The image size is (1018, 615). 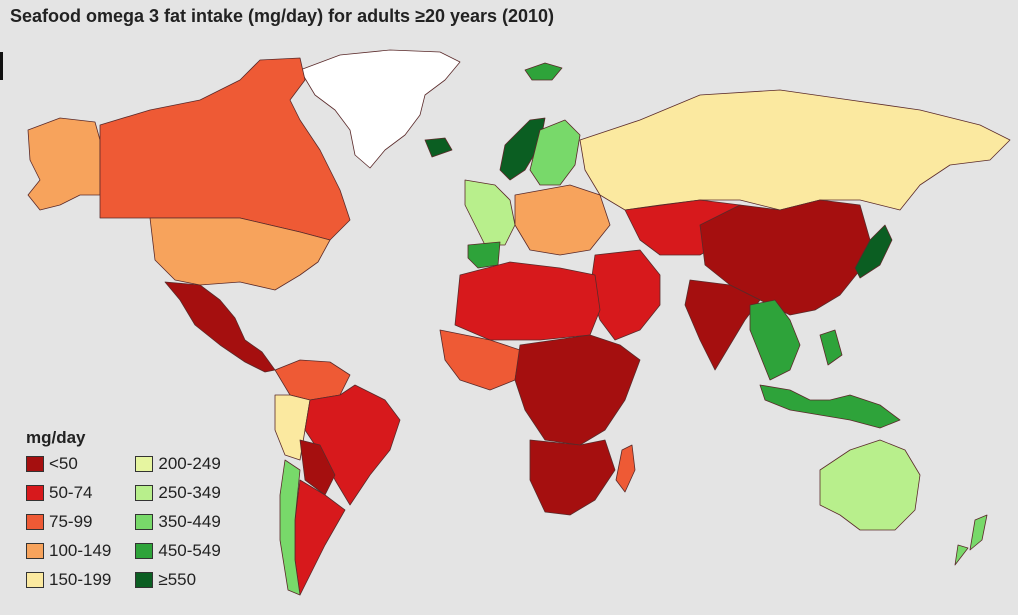 What do you see at coordinates (64, 164) in the screenshot?
I see `region-alaska` at bounding box center [64, 164].